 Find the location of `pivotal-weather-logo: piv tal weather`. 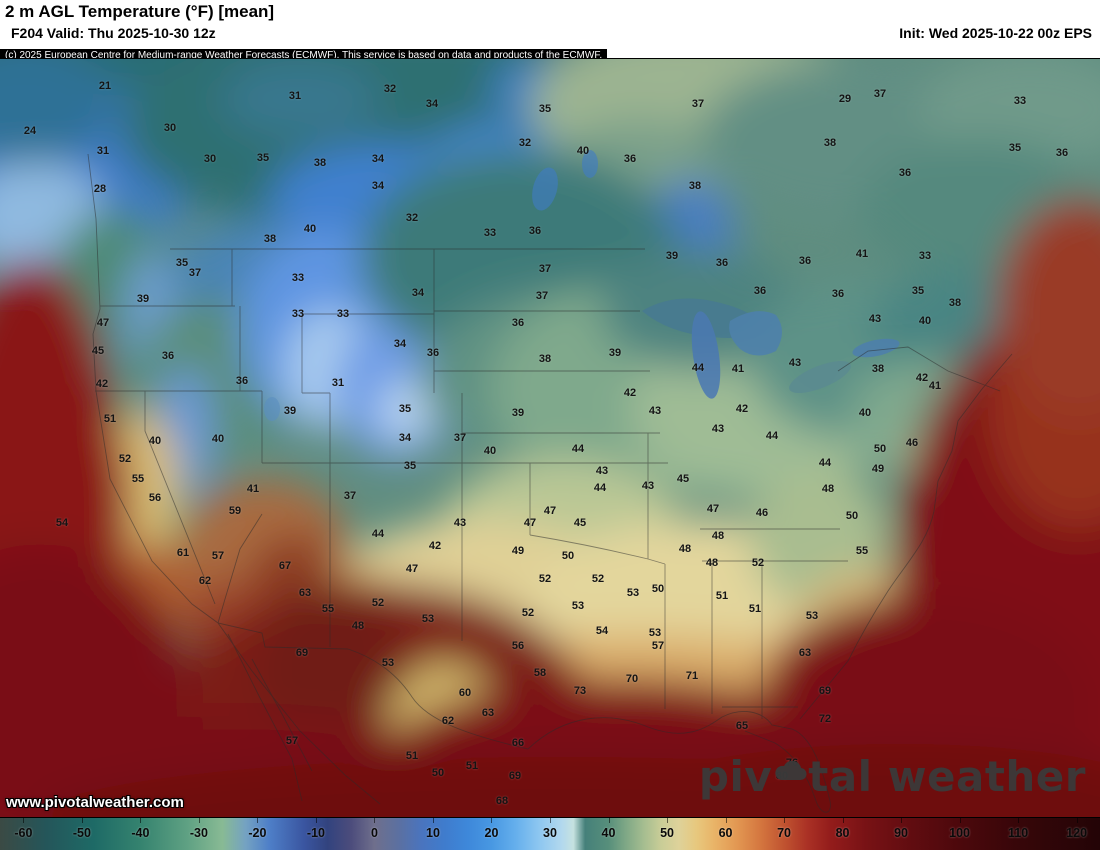

pivotal-weather-logo: piv tal weather is located at coordinates (892, 776).